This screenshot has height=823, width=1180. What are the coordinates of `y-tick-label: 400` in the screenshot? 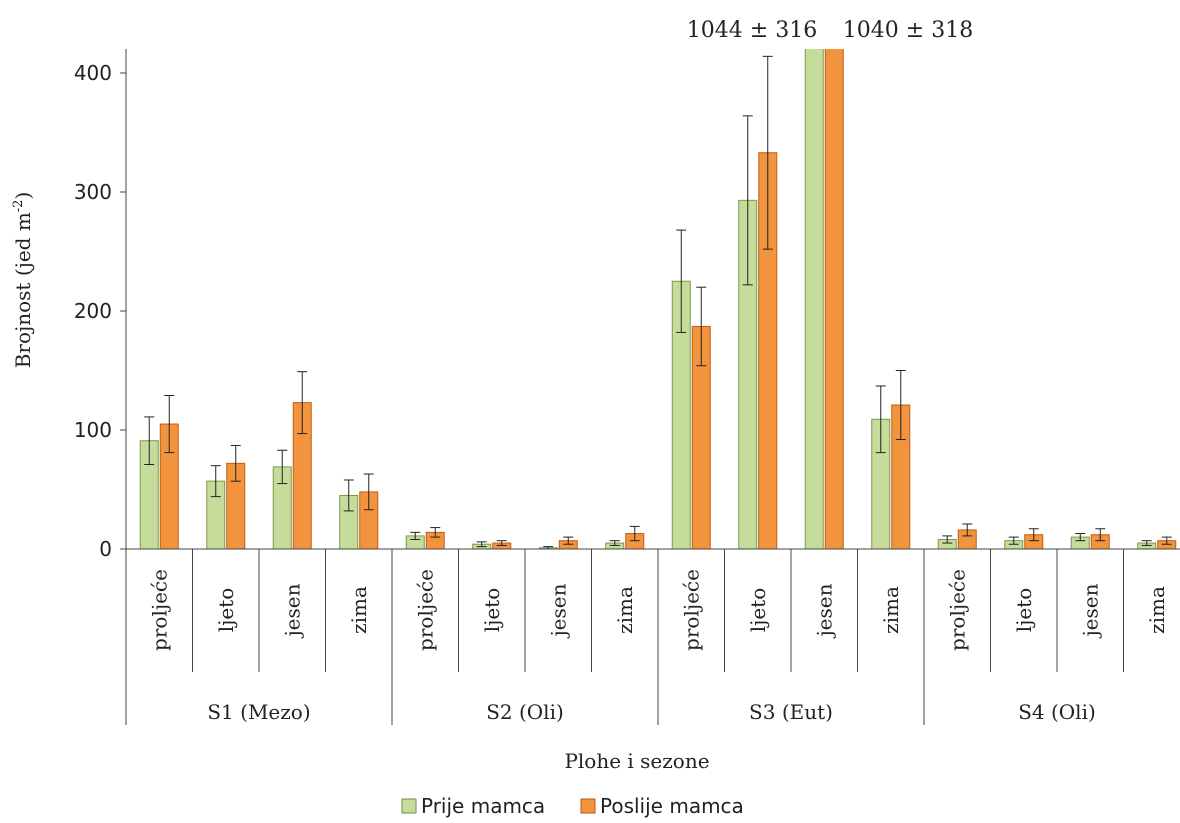 It's located at (93, 73).